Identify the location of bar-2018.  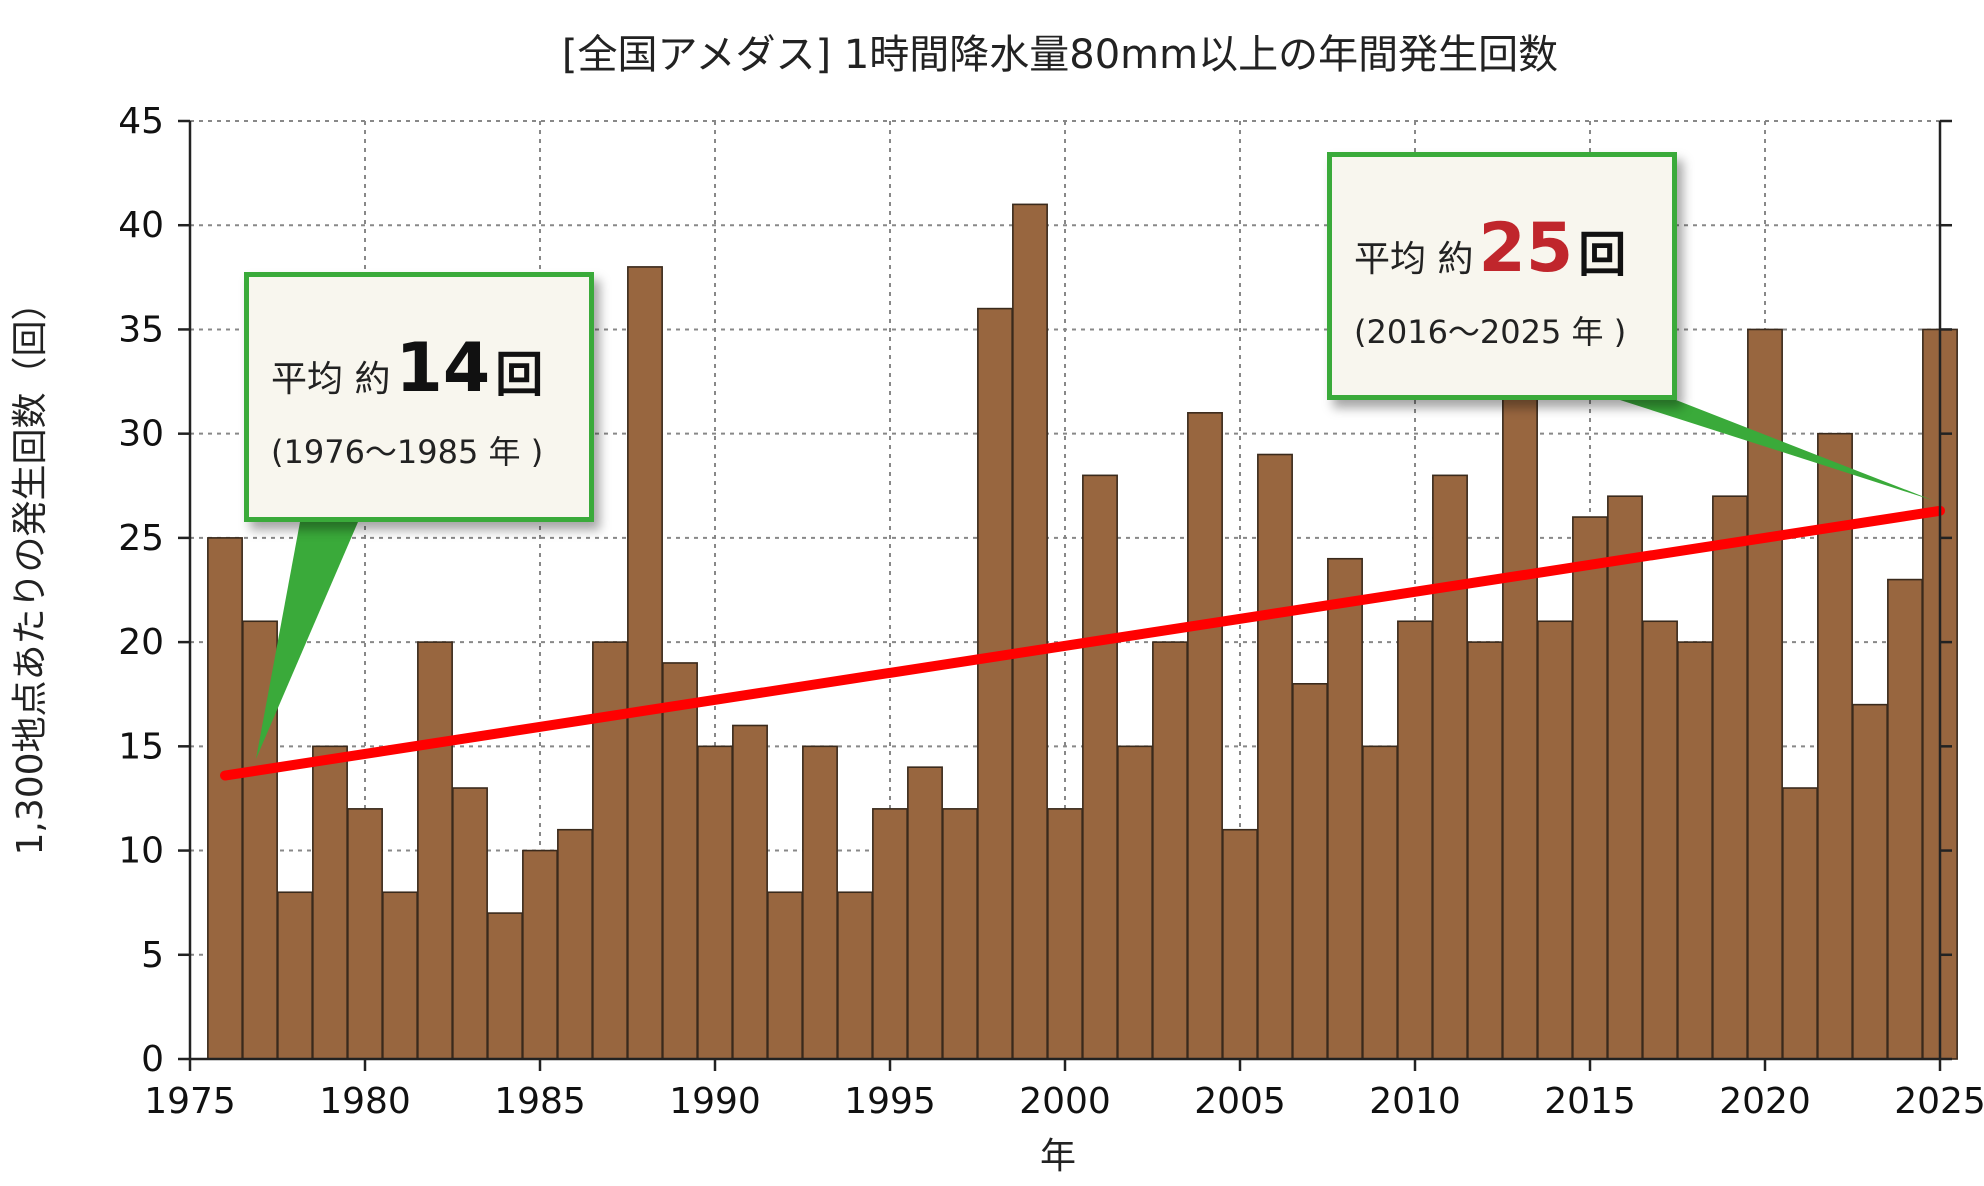
(1695, 850).